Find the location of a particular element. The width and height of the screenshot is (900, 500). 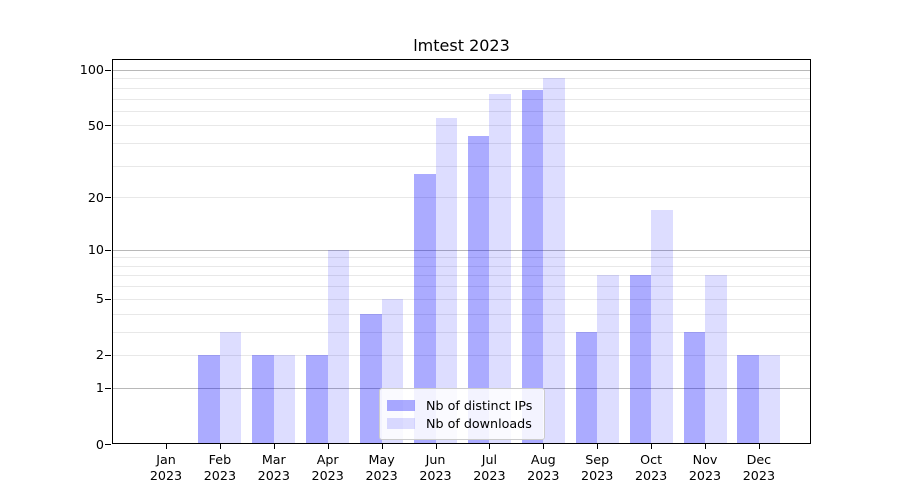

bar-downloads-mar is located at coordinates (284, 399).